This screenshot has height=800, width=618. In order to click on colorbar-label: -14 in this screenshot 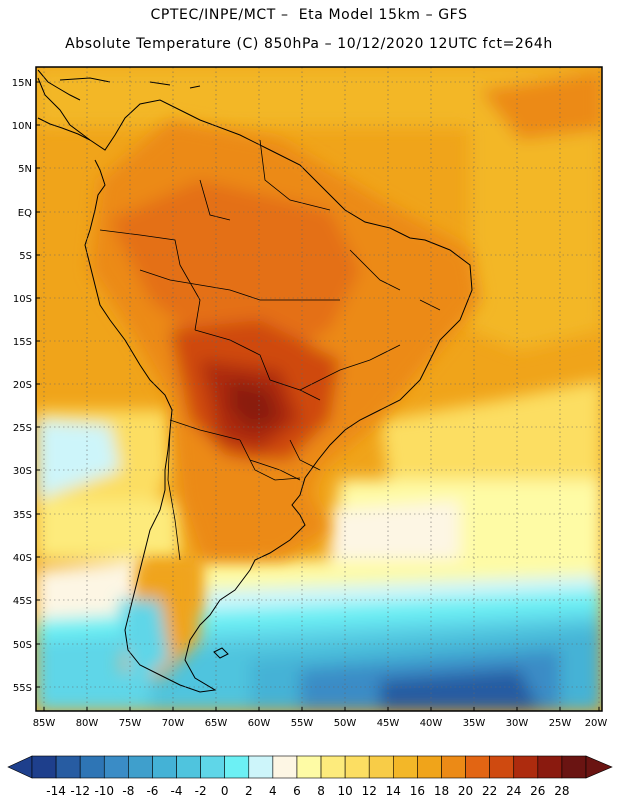, I will do `click(56, 791)`.